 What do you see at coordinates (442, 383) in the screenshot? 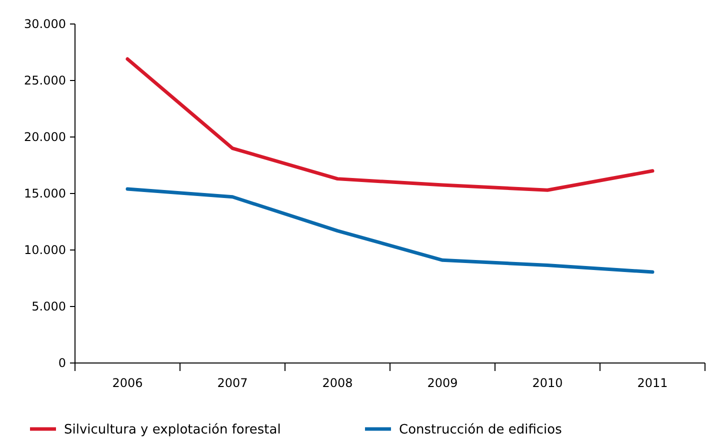
I see `x-tick-label: 2009` at bounding box center [442, 383].